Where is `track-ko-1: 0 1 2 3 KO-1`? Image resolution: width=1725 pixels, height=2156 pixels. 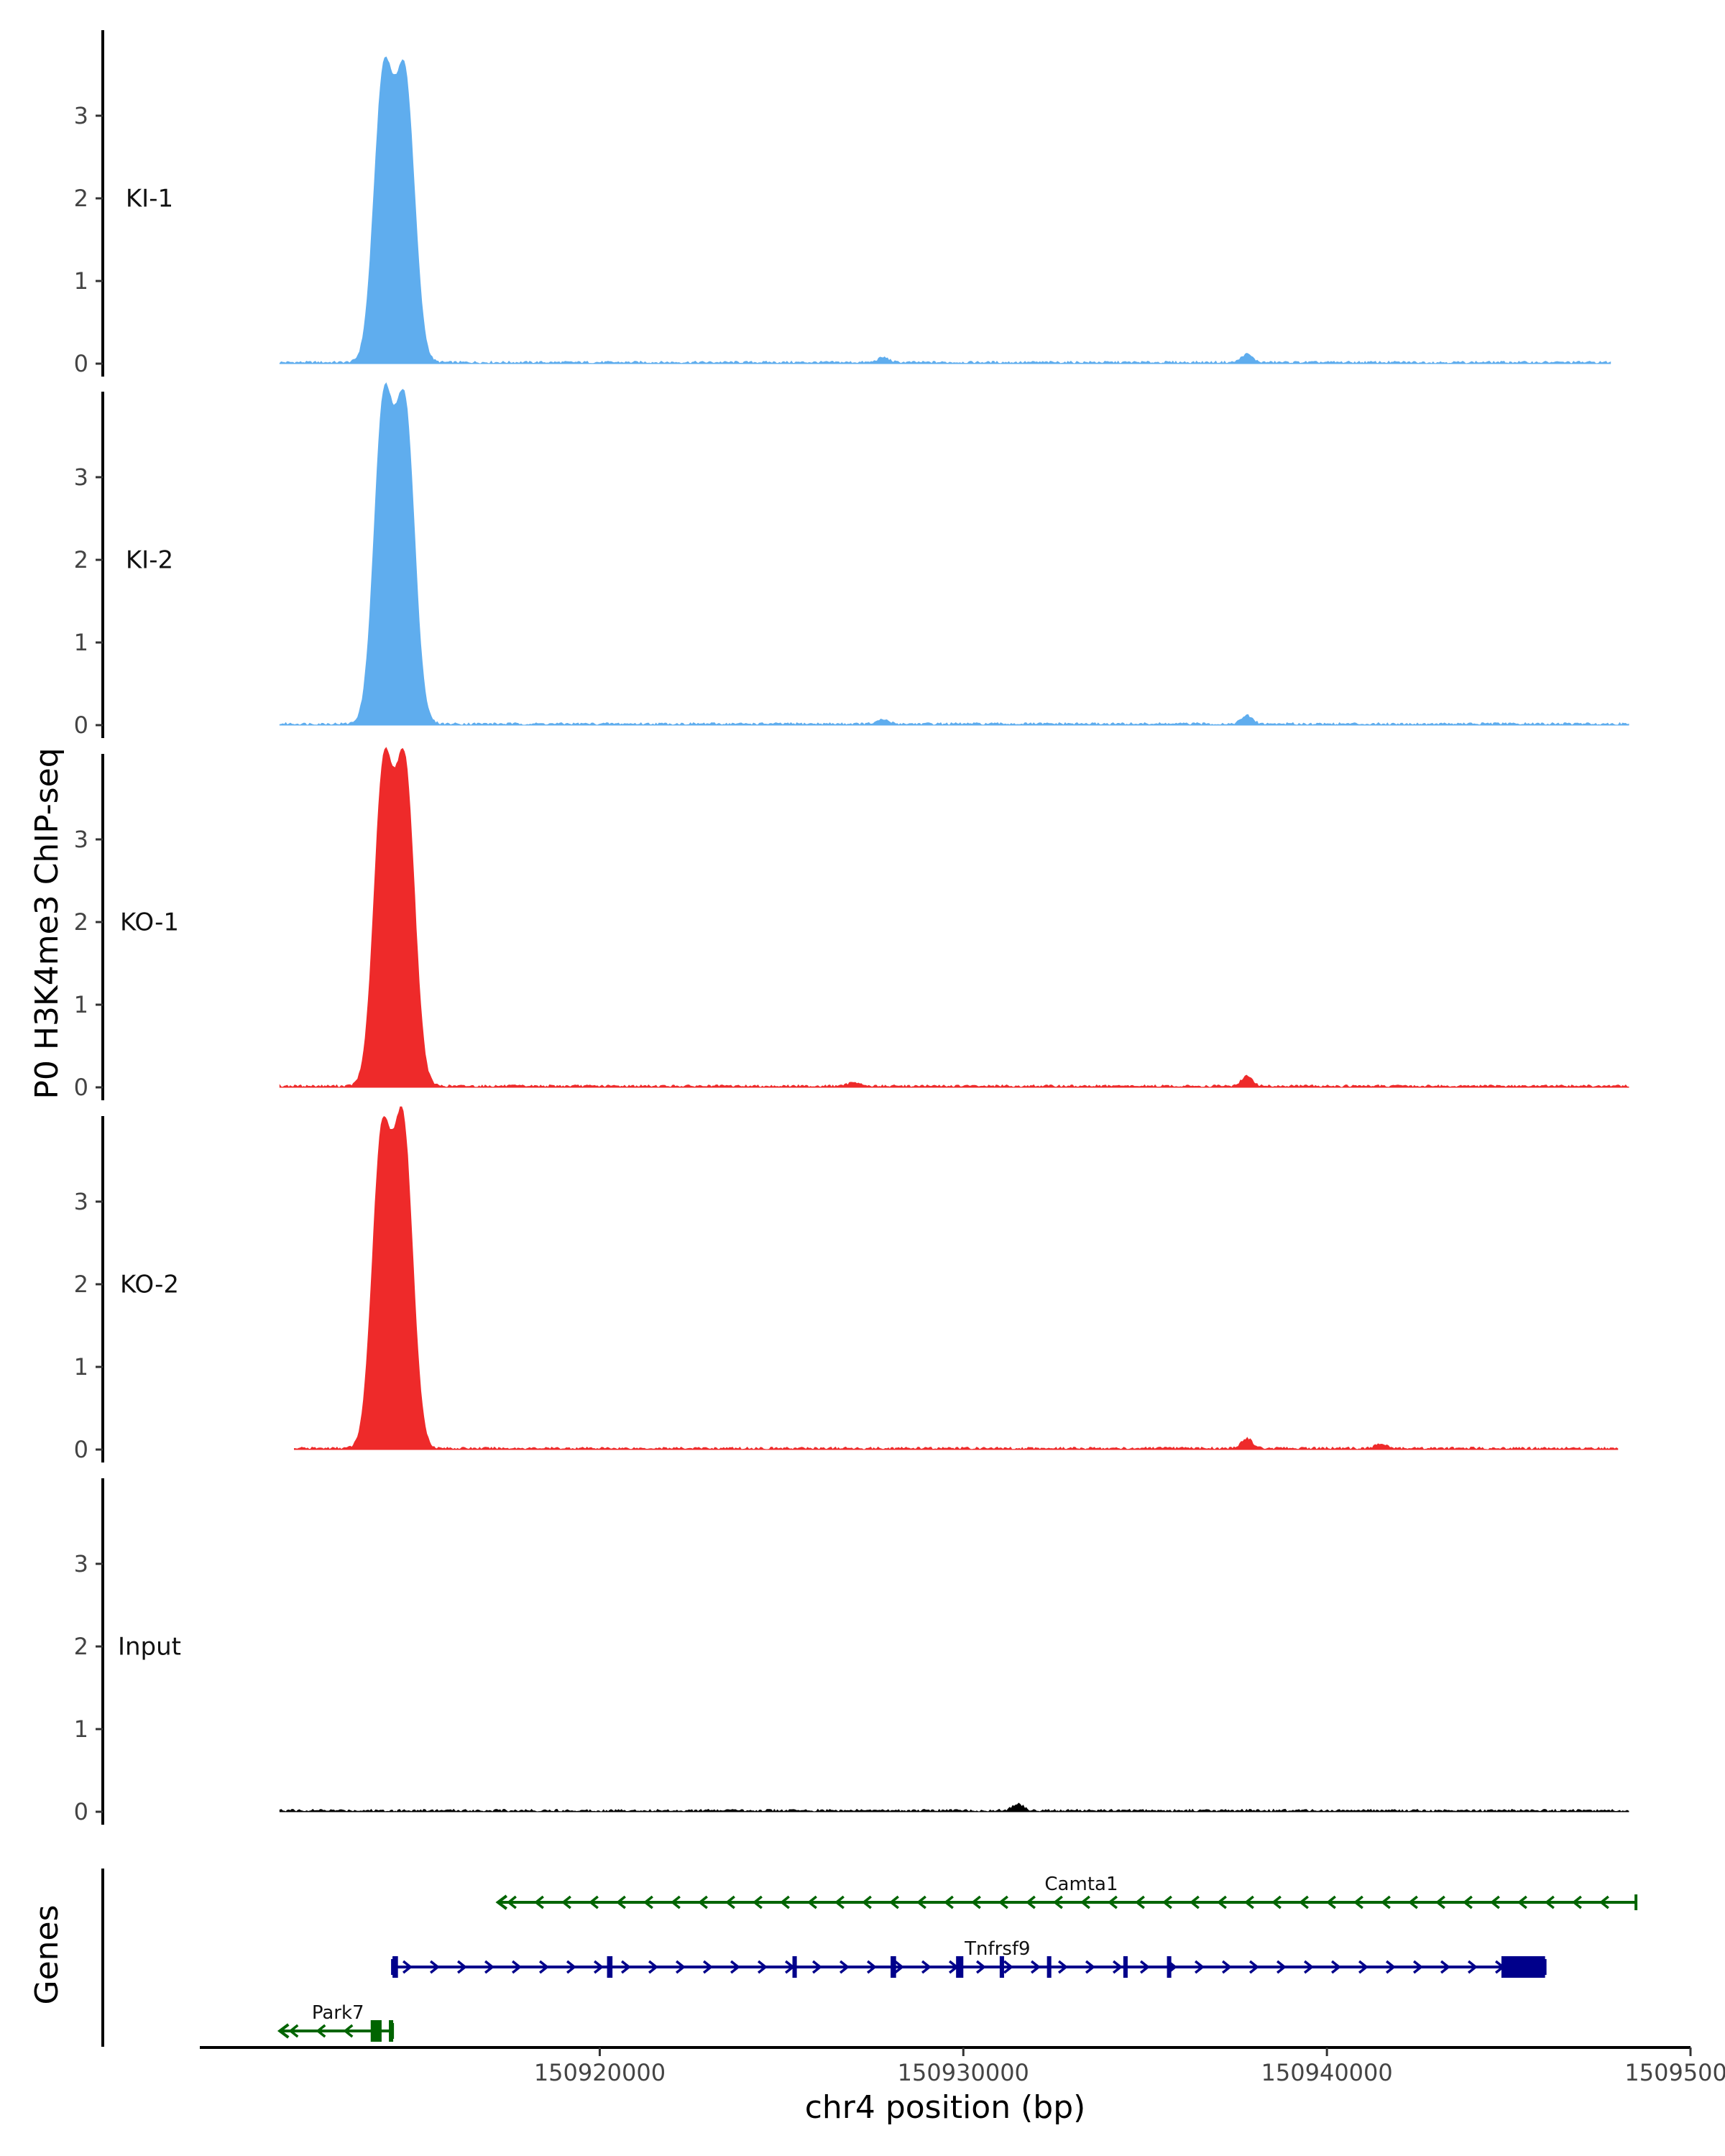
track-ko-1: 0 1 2 3 KO-1 is located at coordinates (851, 924).